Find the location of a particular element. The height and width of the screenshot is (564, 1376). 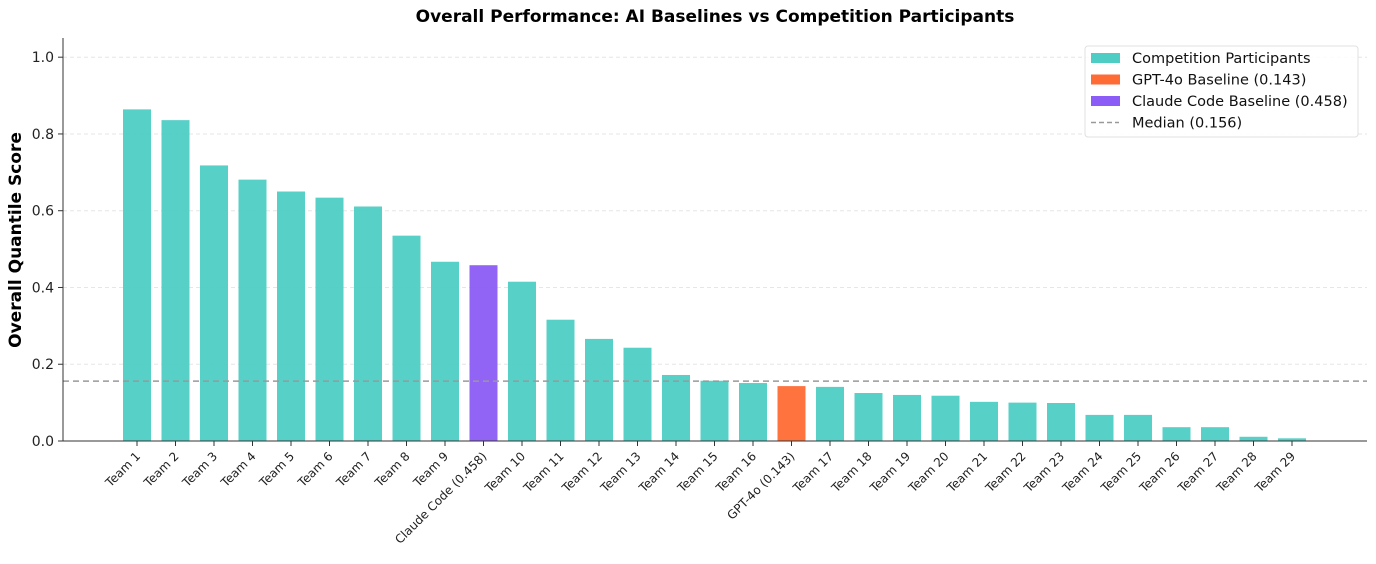

x-tick-label: Team 26 is located at coordinates (1159, 472).